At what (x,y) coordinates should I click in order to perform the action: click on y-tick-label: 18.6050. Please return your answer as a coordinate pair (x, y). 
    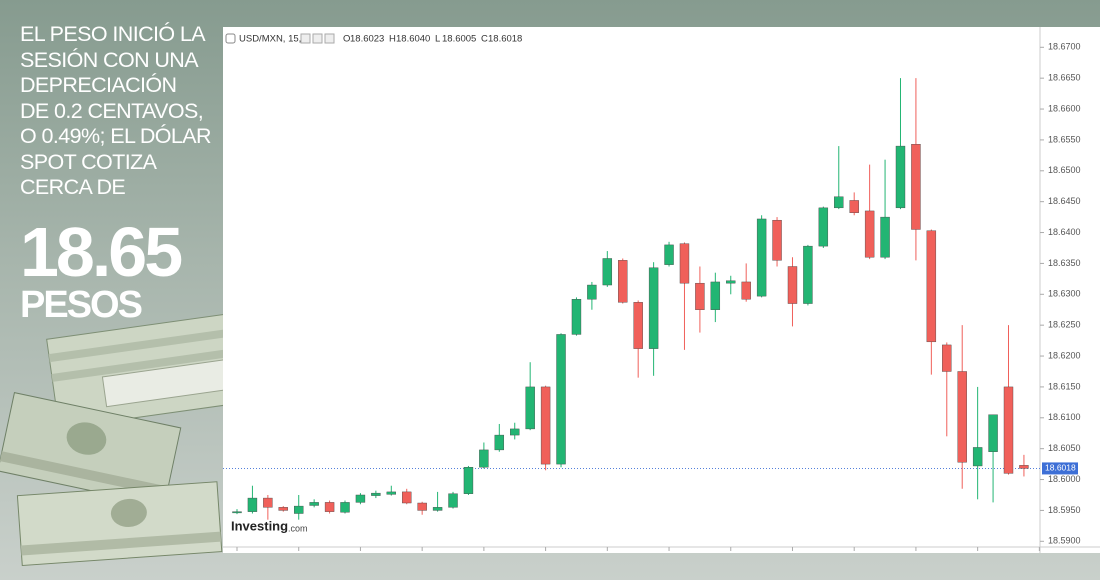
    Looking at the image, I should click on (1064, 448).